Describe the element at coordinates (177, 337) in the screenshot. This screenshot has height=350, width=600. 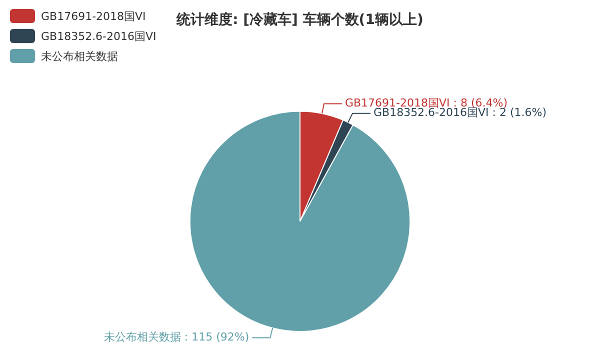
I see `category-label: 未公布相关数据 : 115 (92%)` at that location.